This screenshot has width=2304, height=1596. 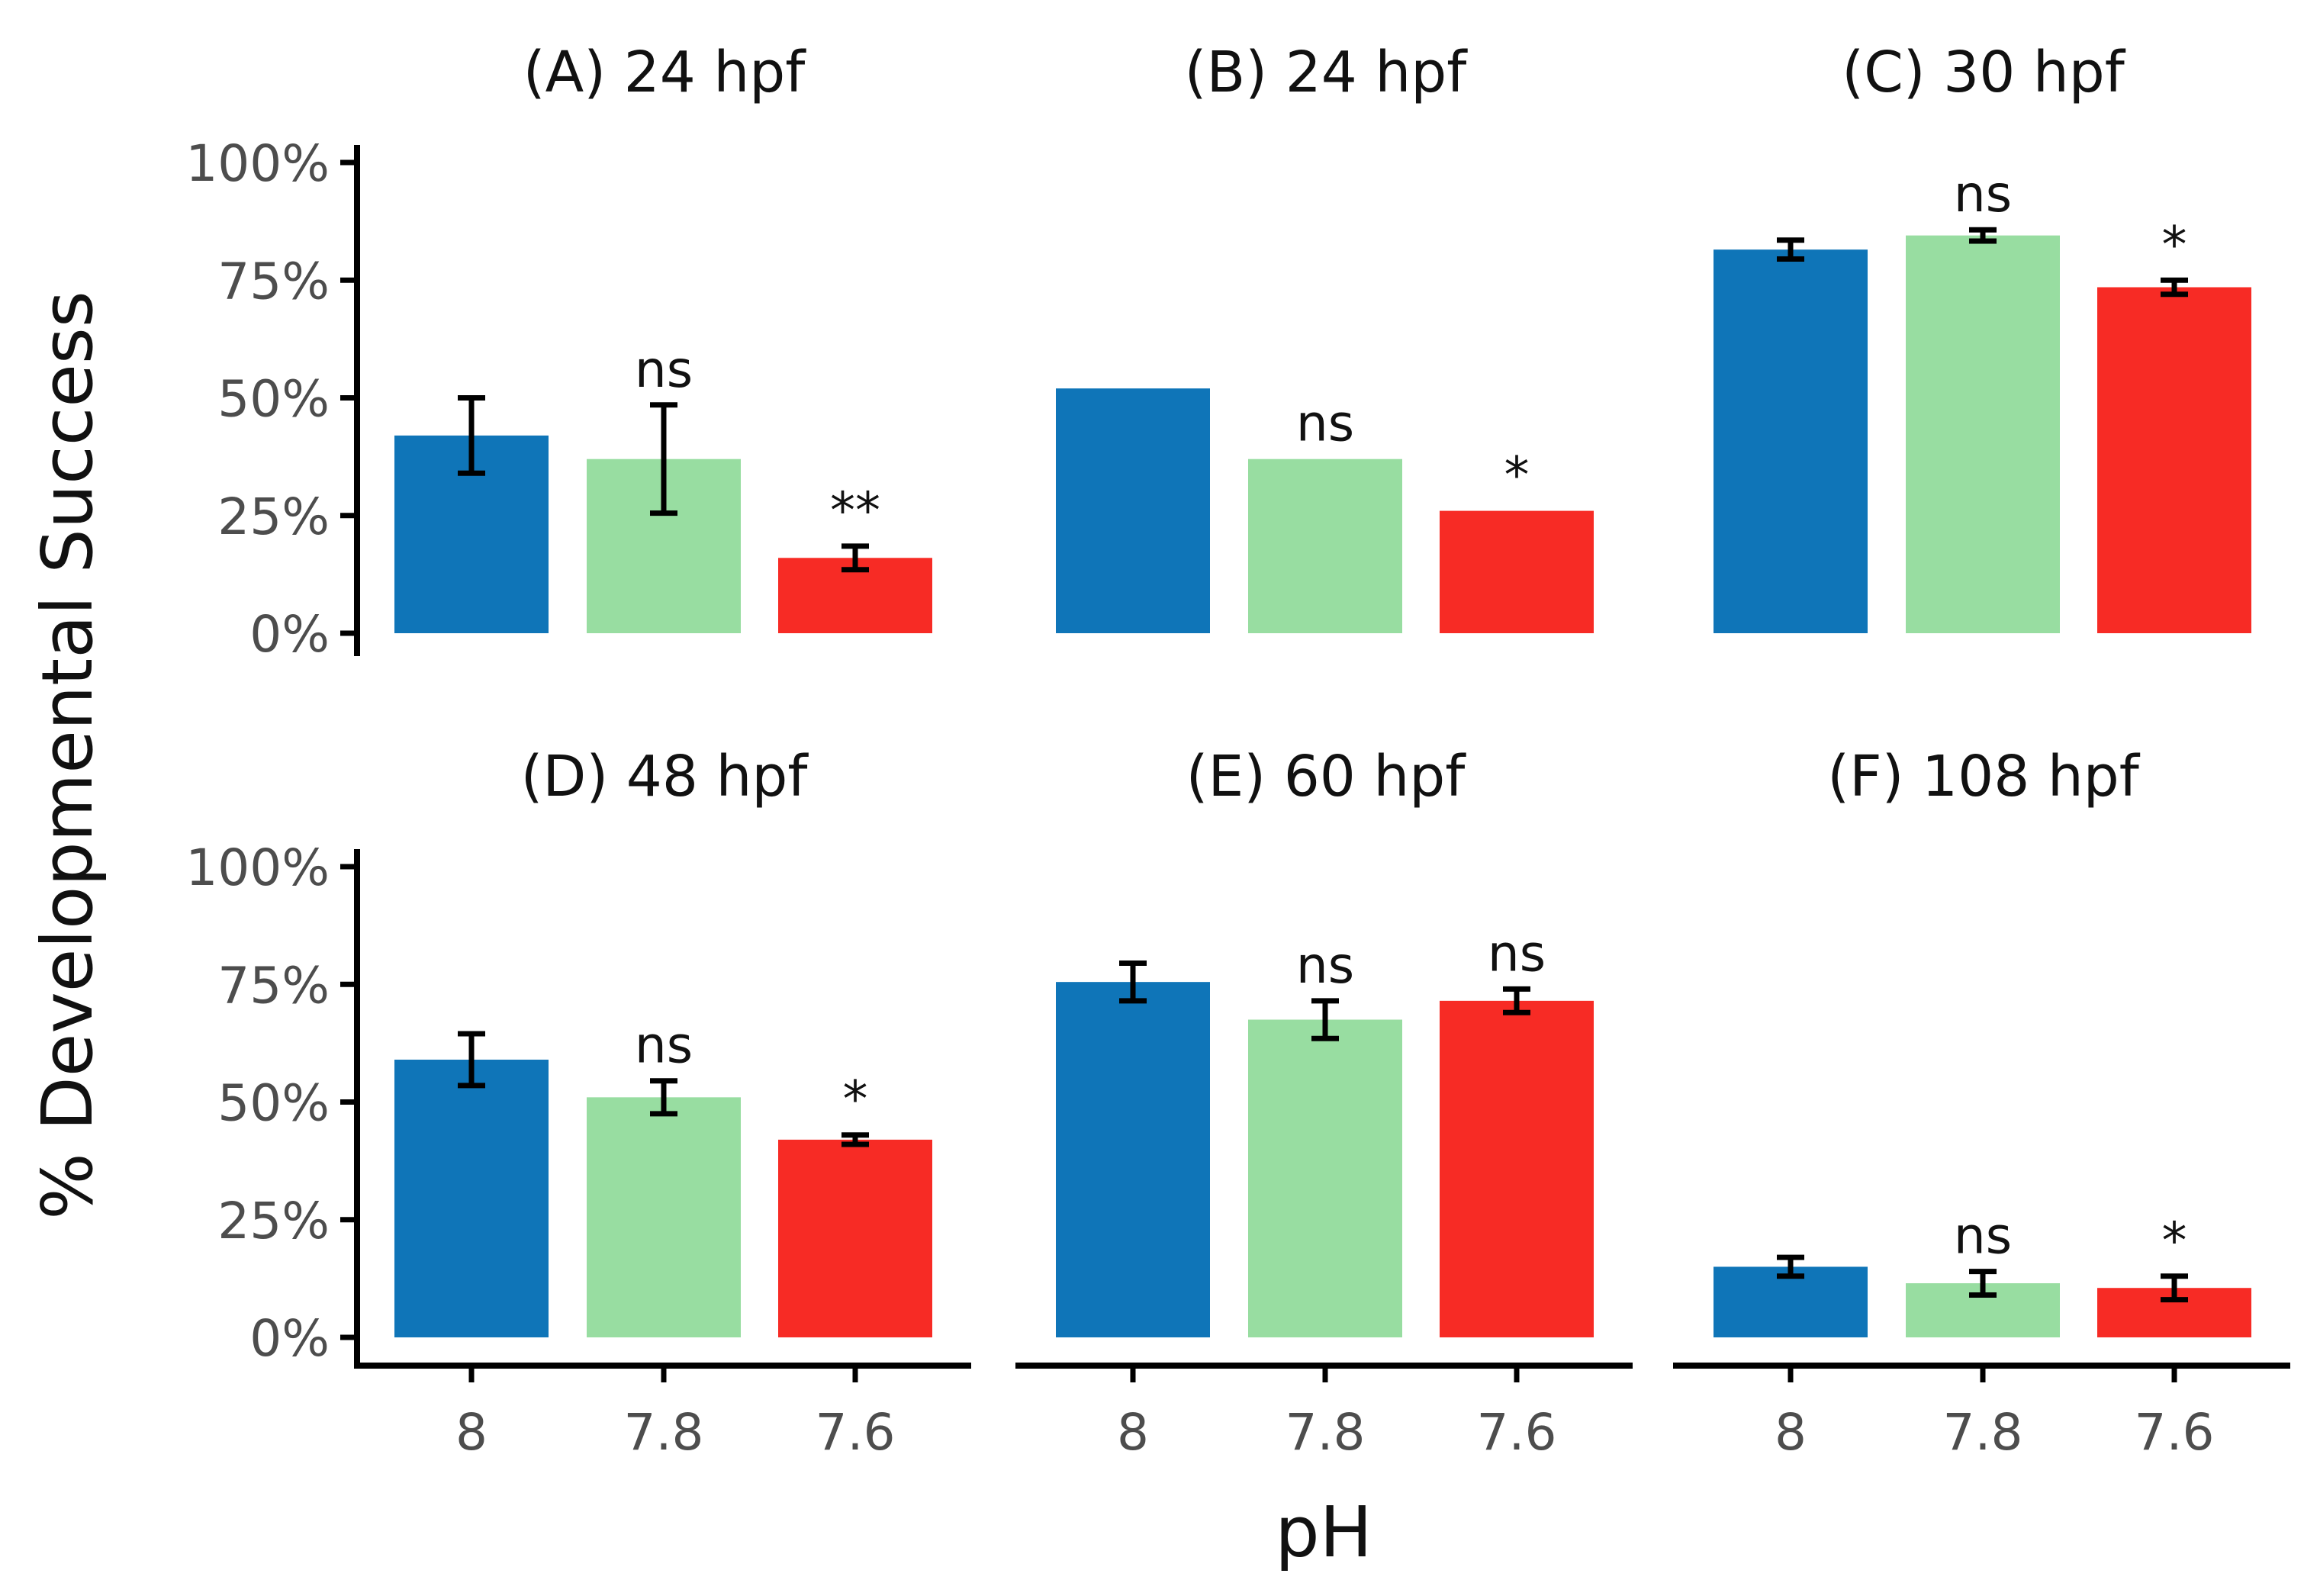 What do you see at coordinates (67, 755) in the screenshot?
I see `y-axis-title: % Developmental Success` at bounding box center [67, 755].